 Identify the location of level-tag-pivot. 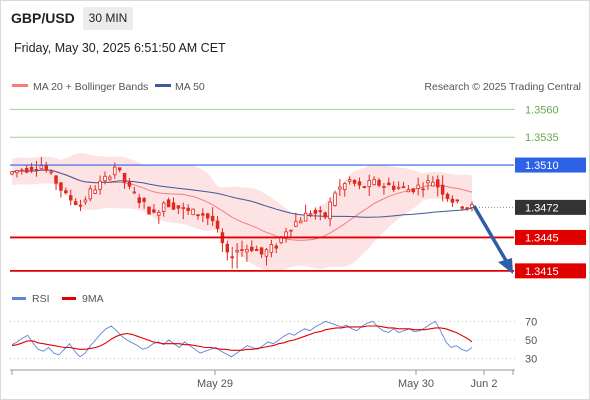
(550, 165).